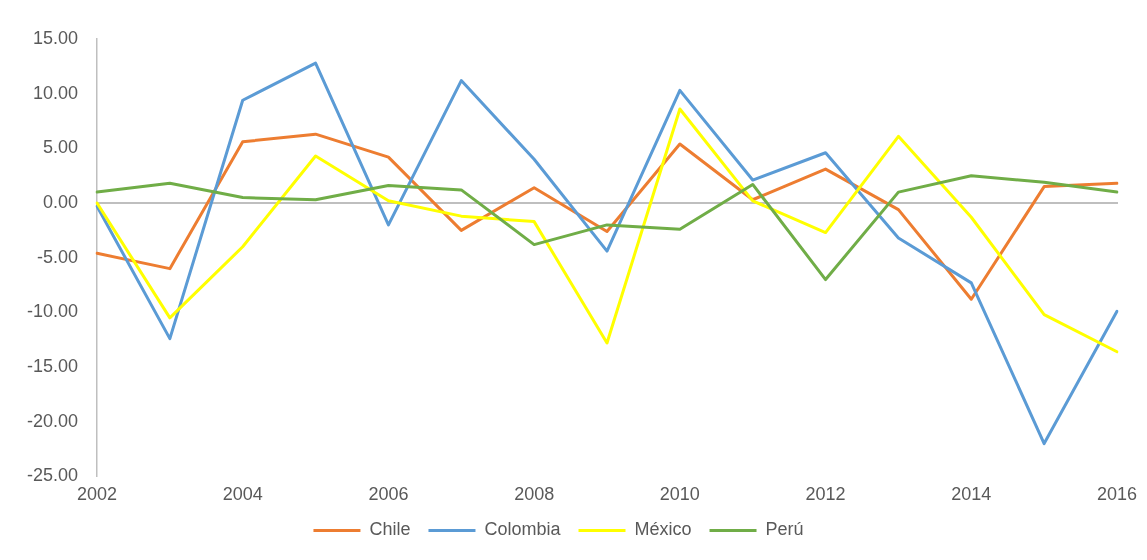 This screenshot has width=1147, height=560. What do you see at coordinates (663, 529) in the screenshot?
I see `legend-label: México` at bounding box center [663, 529].